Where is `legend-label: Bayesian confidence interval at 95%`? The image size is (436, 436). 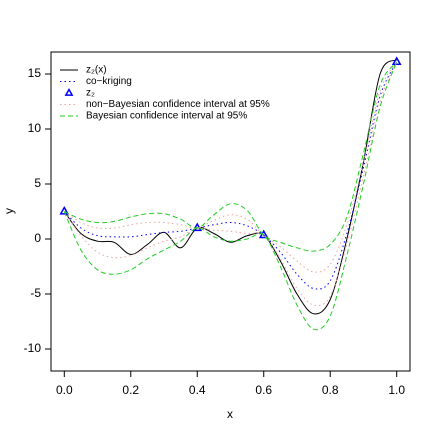 legend-label: Bayesian confidence interval at 95% is located at coordinates (166, 116).